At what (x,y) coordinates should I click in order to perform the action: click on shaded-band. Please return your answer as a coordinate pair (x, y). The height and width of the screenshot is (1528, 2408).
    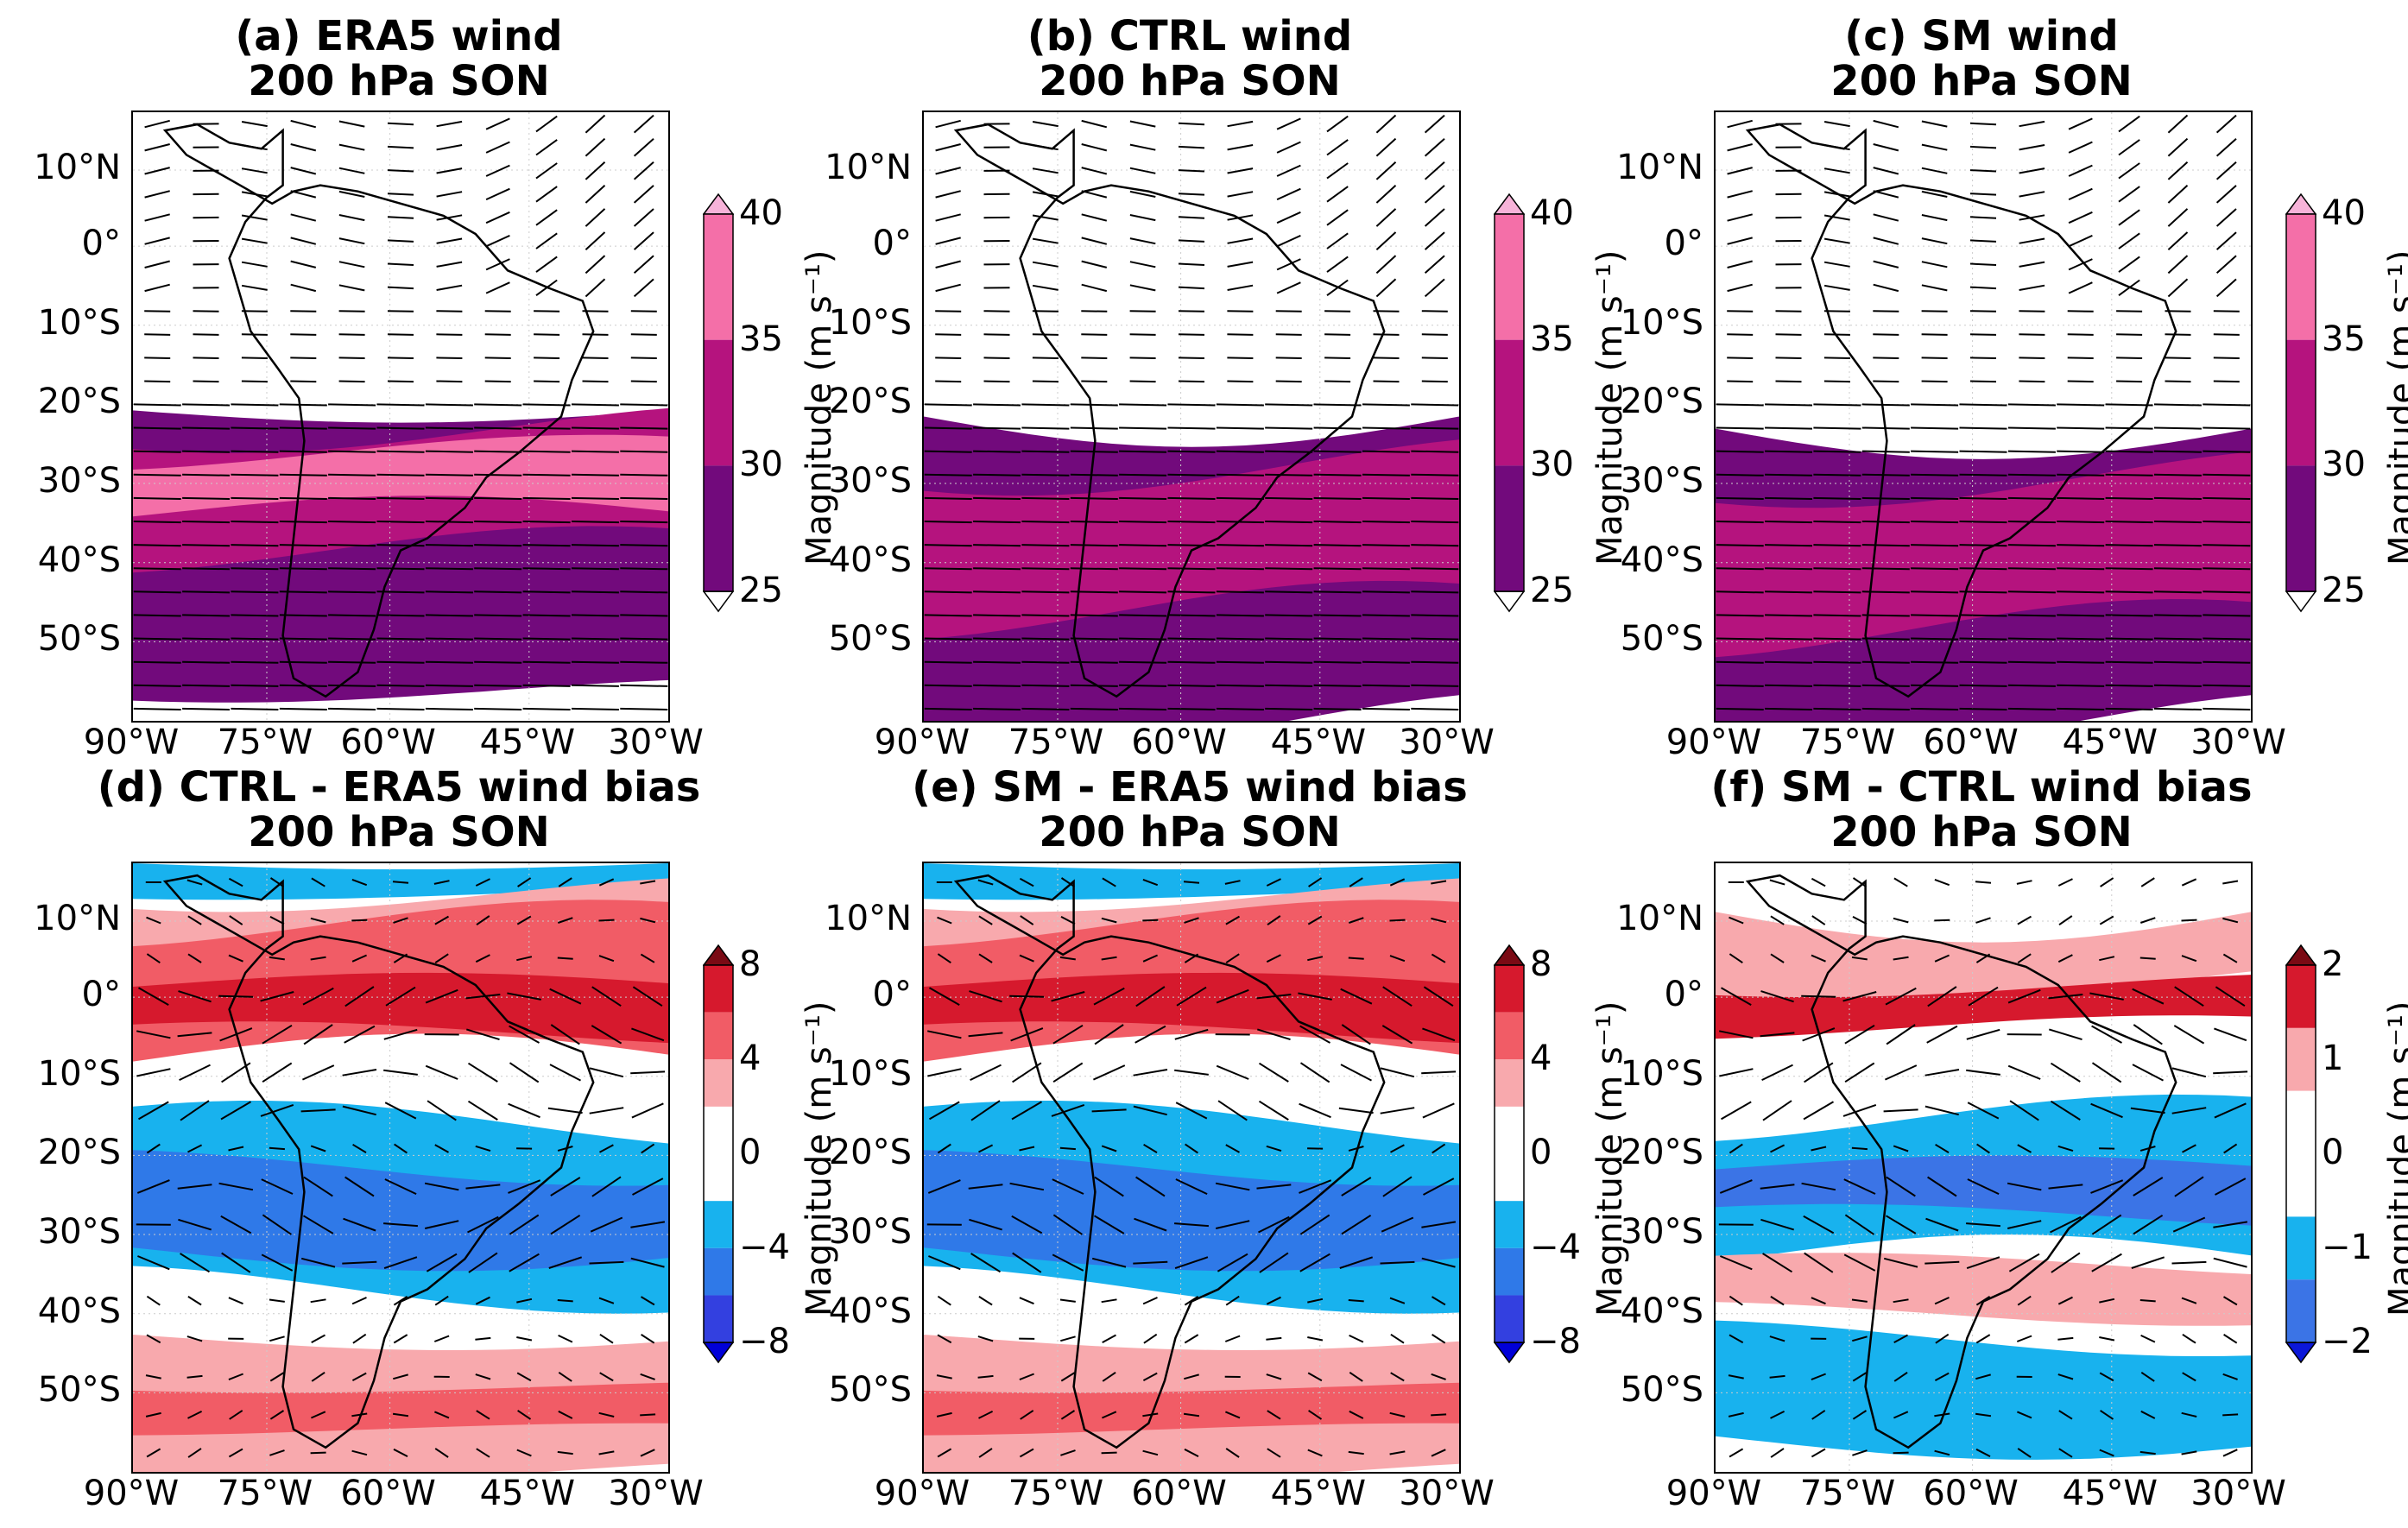
    Looking at the image, I should click on (1983, 1390).